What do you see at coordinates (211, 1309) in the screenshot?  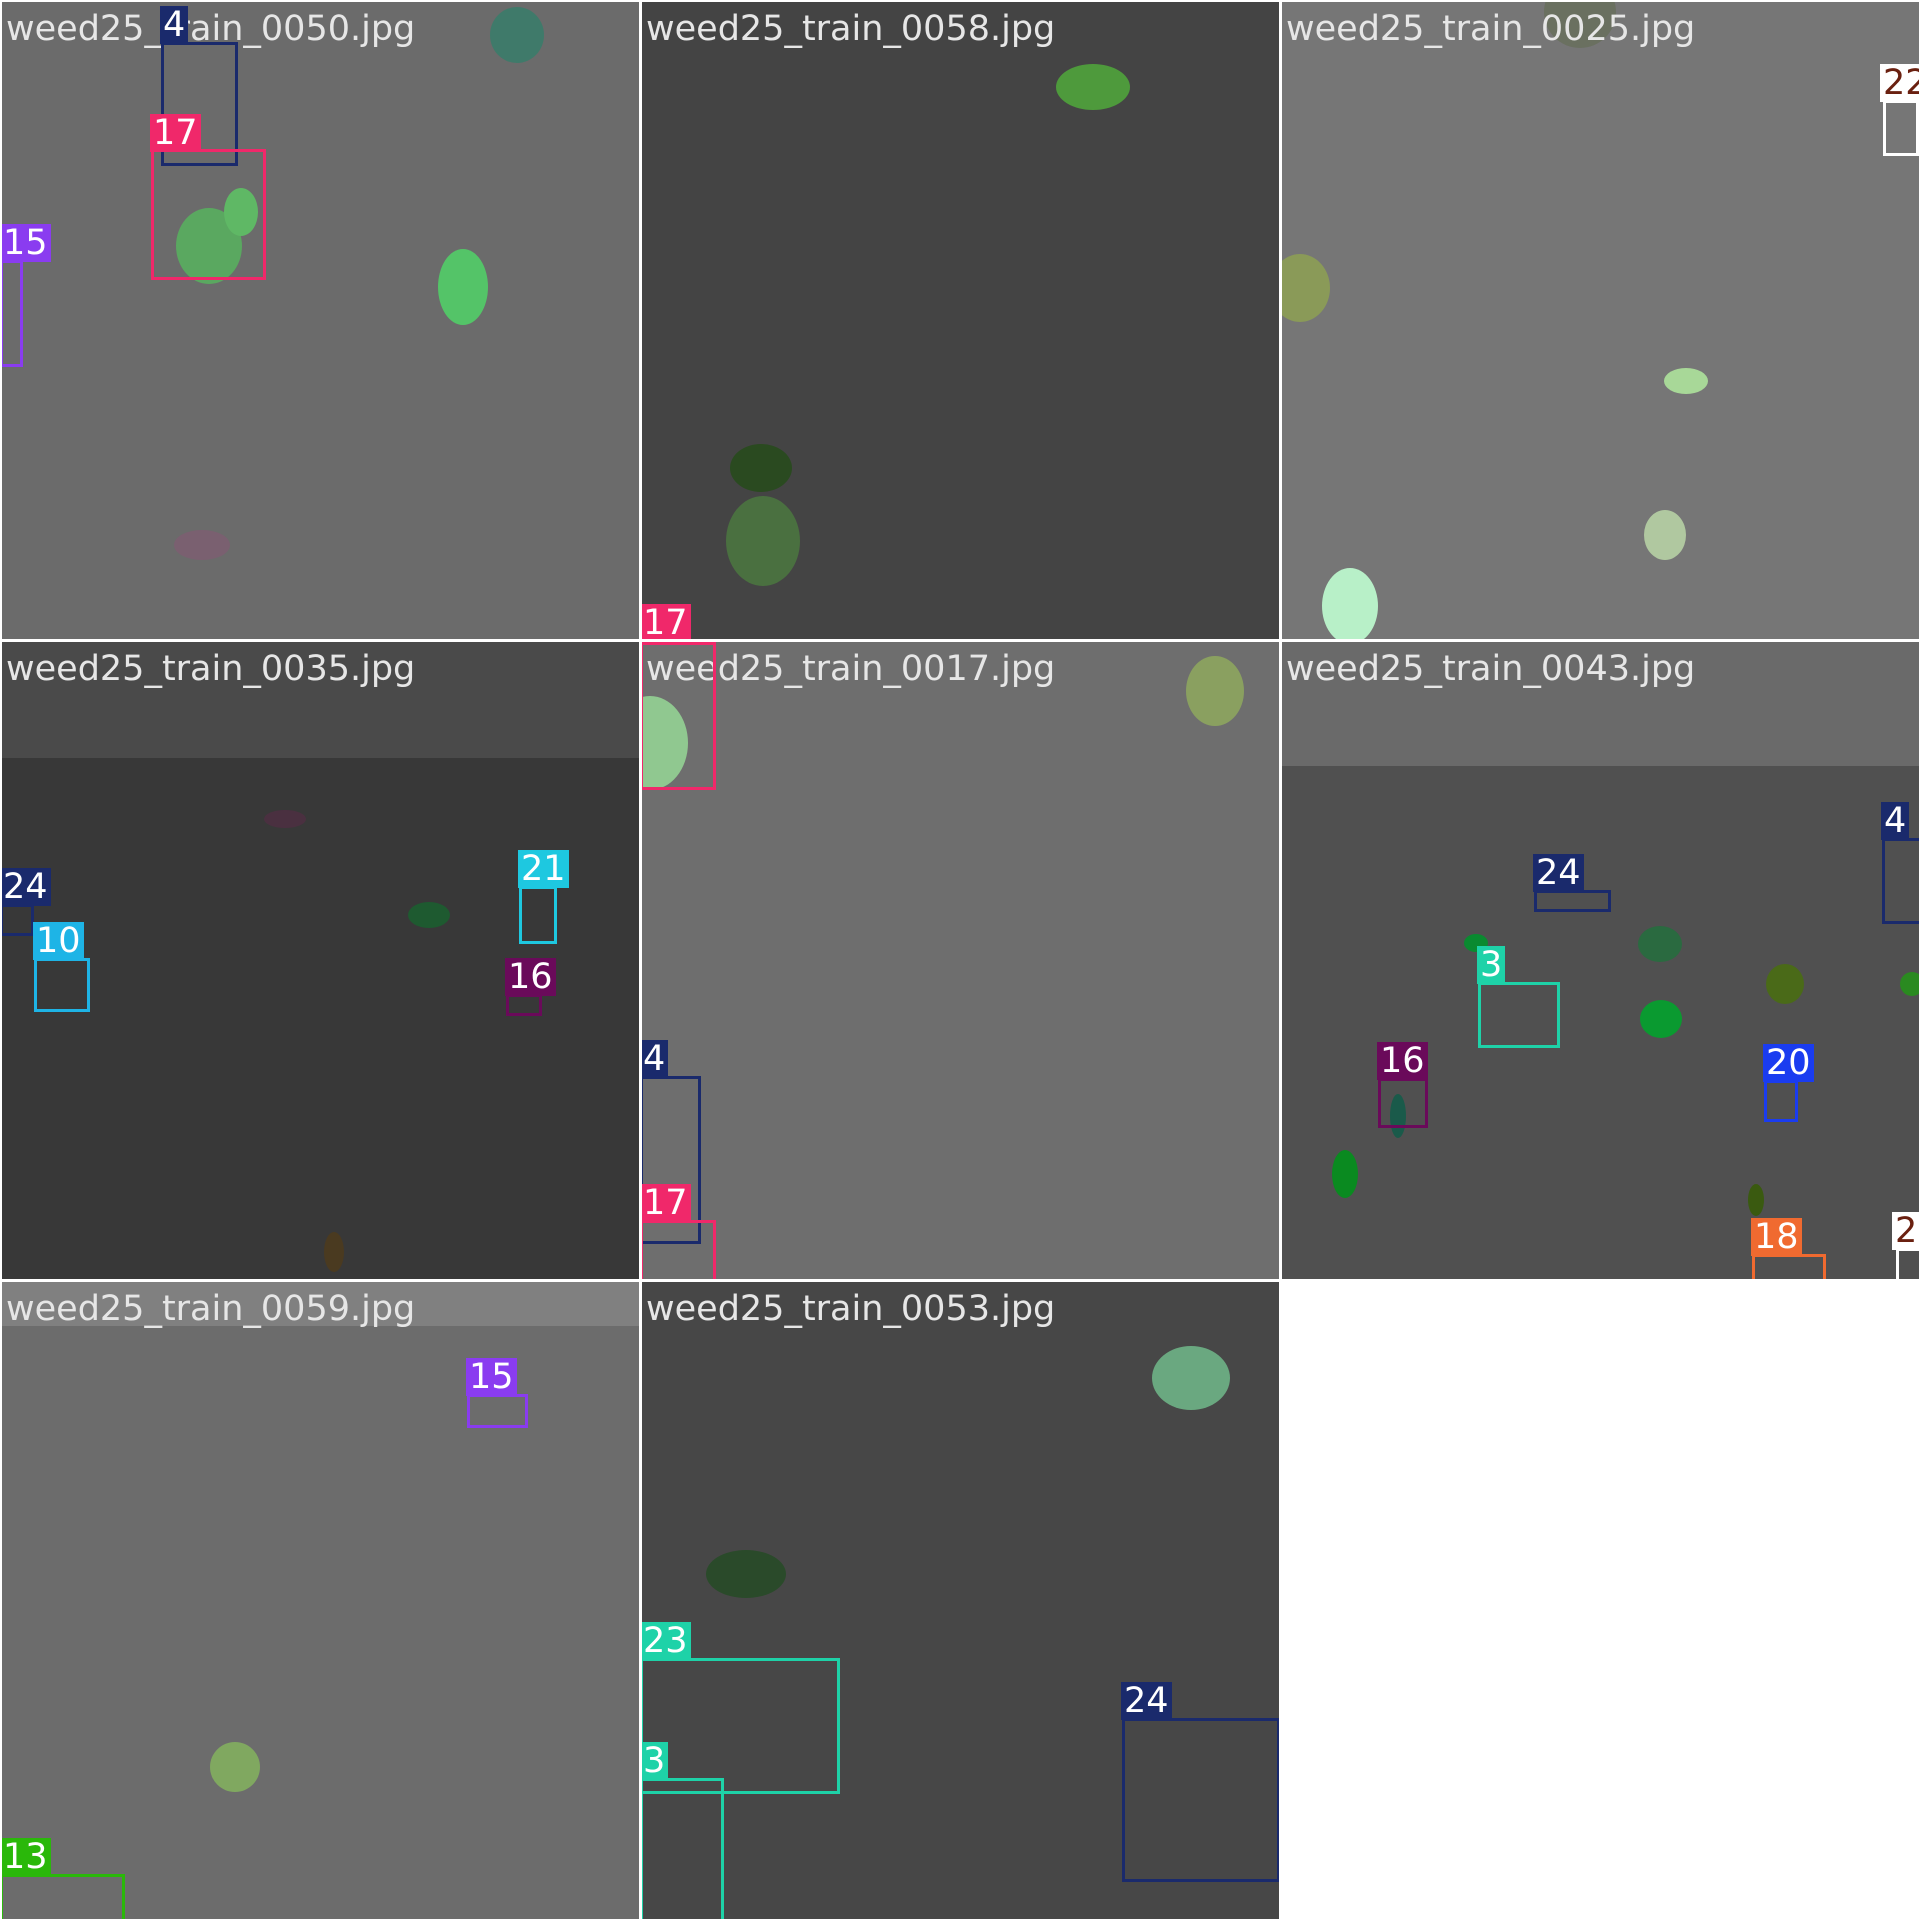 I see `tile-filename: weed25_train_0059.jpg` at bounding box center [211, 1309].